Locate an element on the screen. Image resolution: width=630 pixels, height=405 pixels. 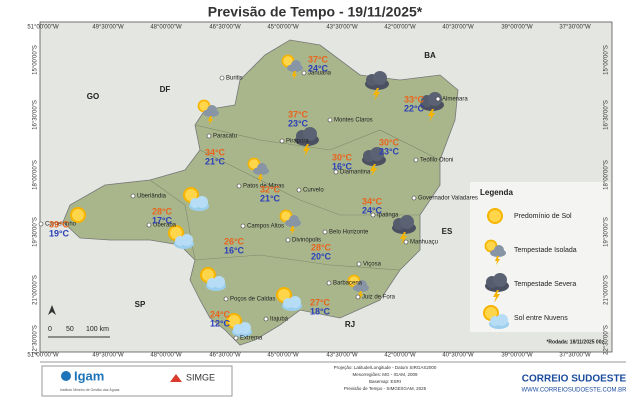
igam-sub: Instituto Mineiro de Gestão das Águas is located at coordinates (90, 390).